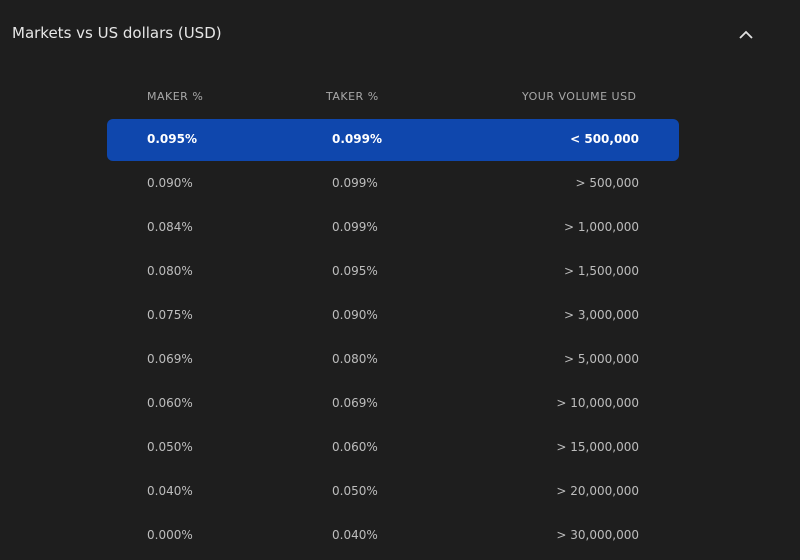 The width and height of the screenshot is (800, 560). What do you see at coordinates (175, 96) in the screenshot?
I see `column-header: MAKER %` at bounding box center [175, 96].